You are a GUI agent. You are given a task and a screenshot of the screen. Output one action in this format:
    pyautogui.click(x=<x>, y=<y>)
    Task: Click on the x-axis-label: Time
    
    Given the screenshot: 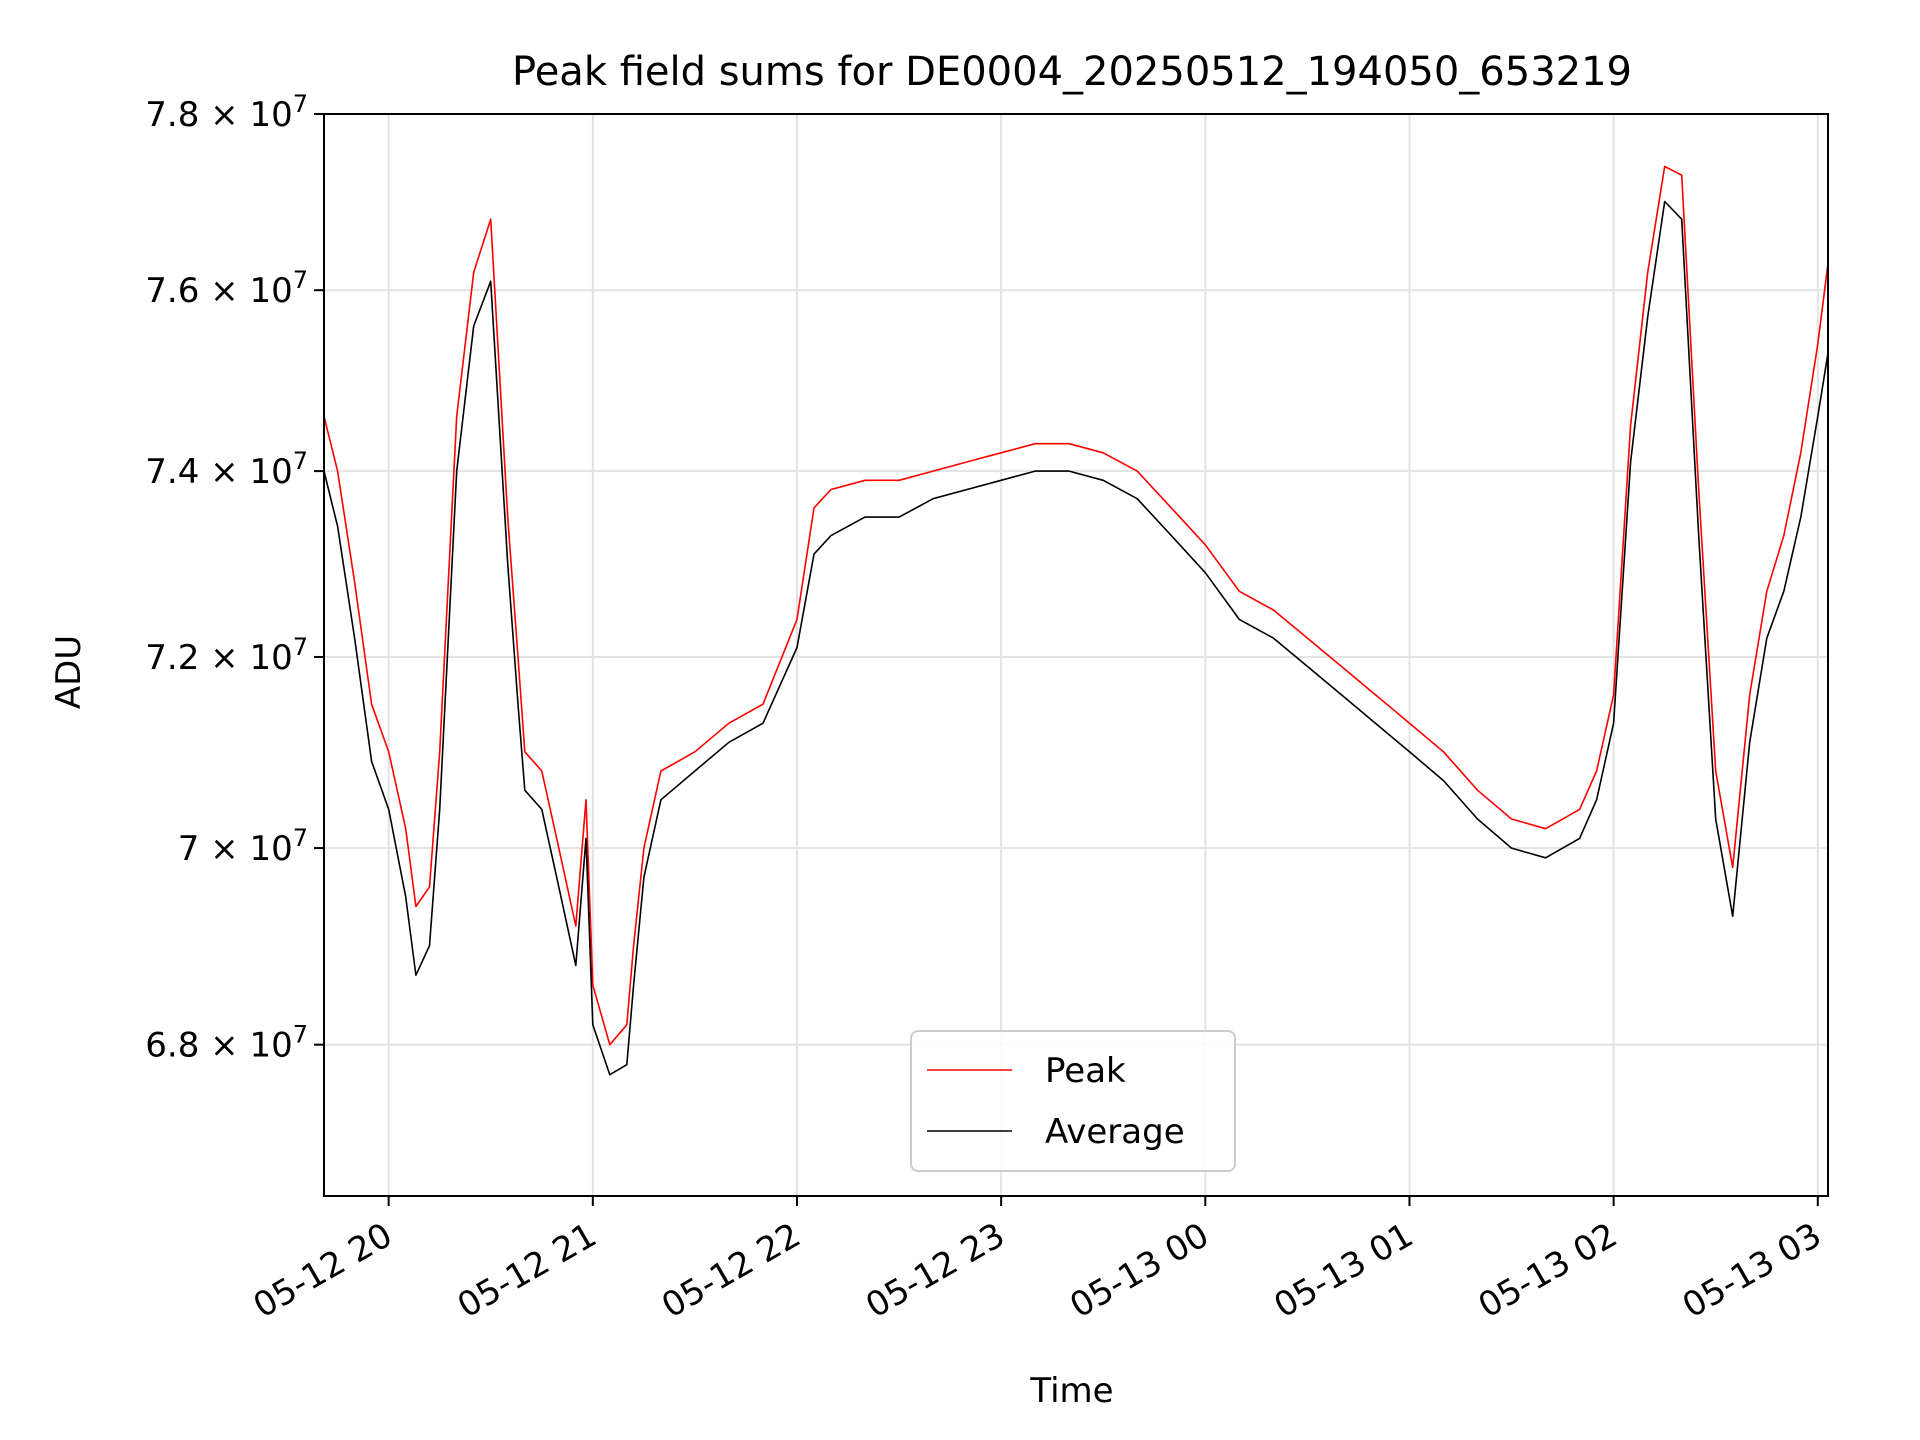 What is the action you would take?
    pyautogui.click(x=1071, y=1391)
    